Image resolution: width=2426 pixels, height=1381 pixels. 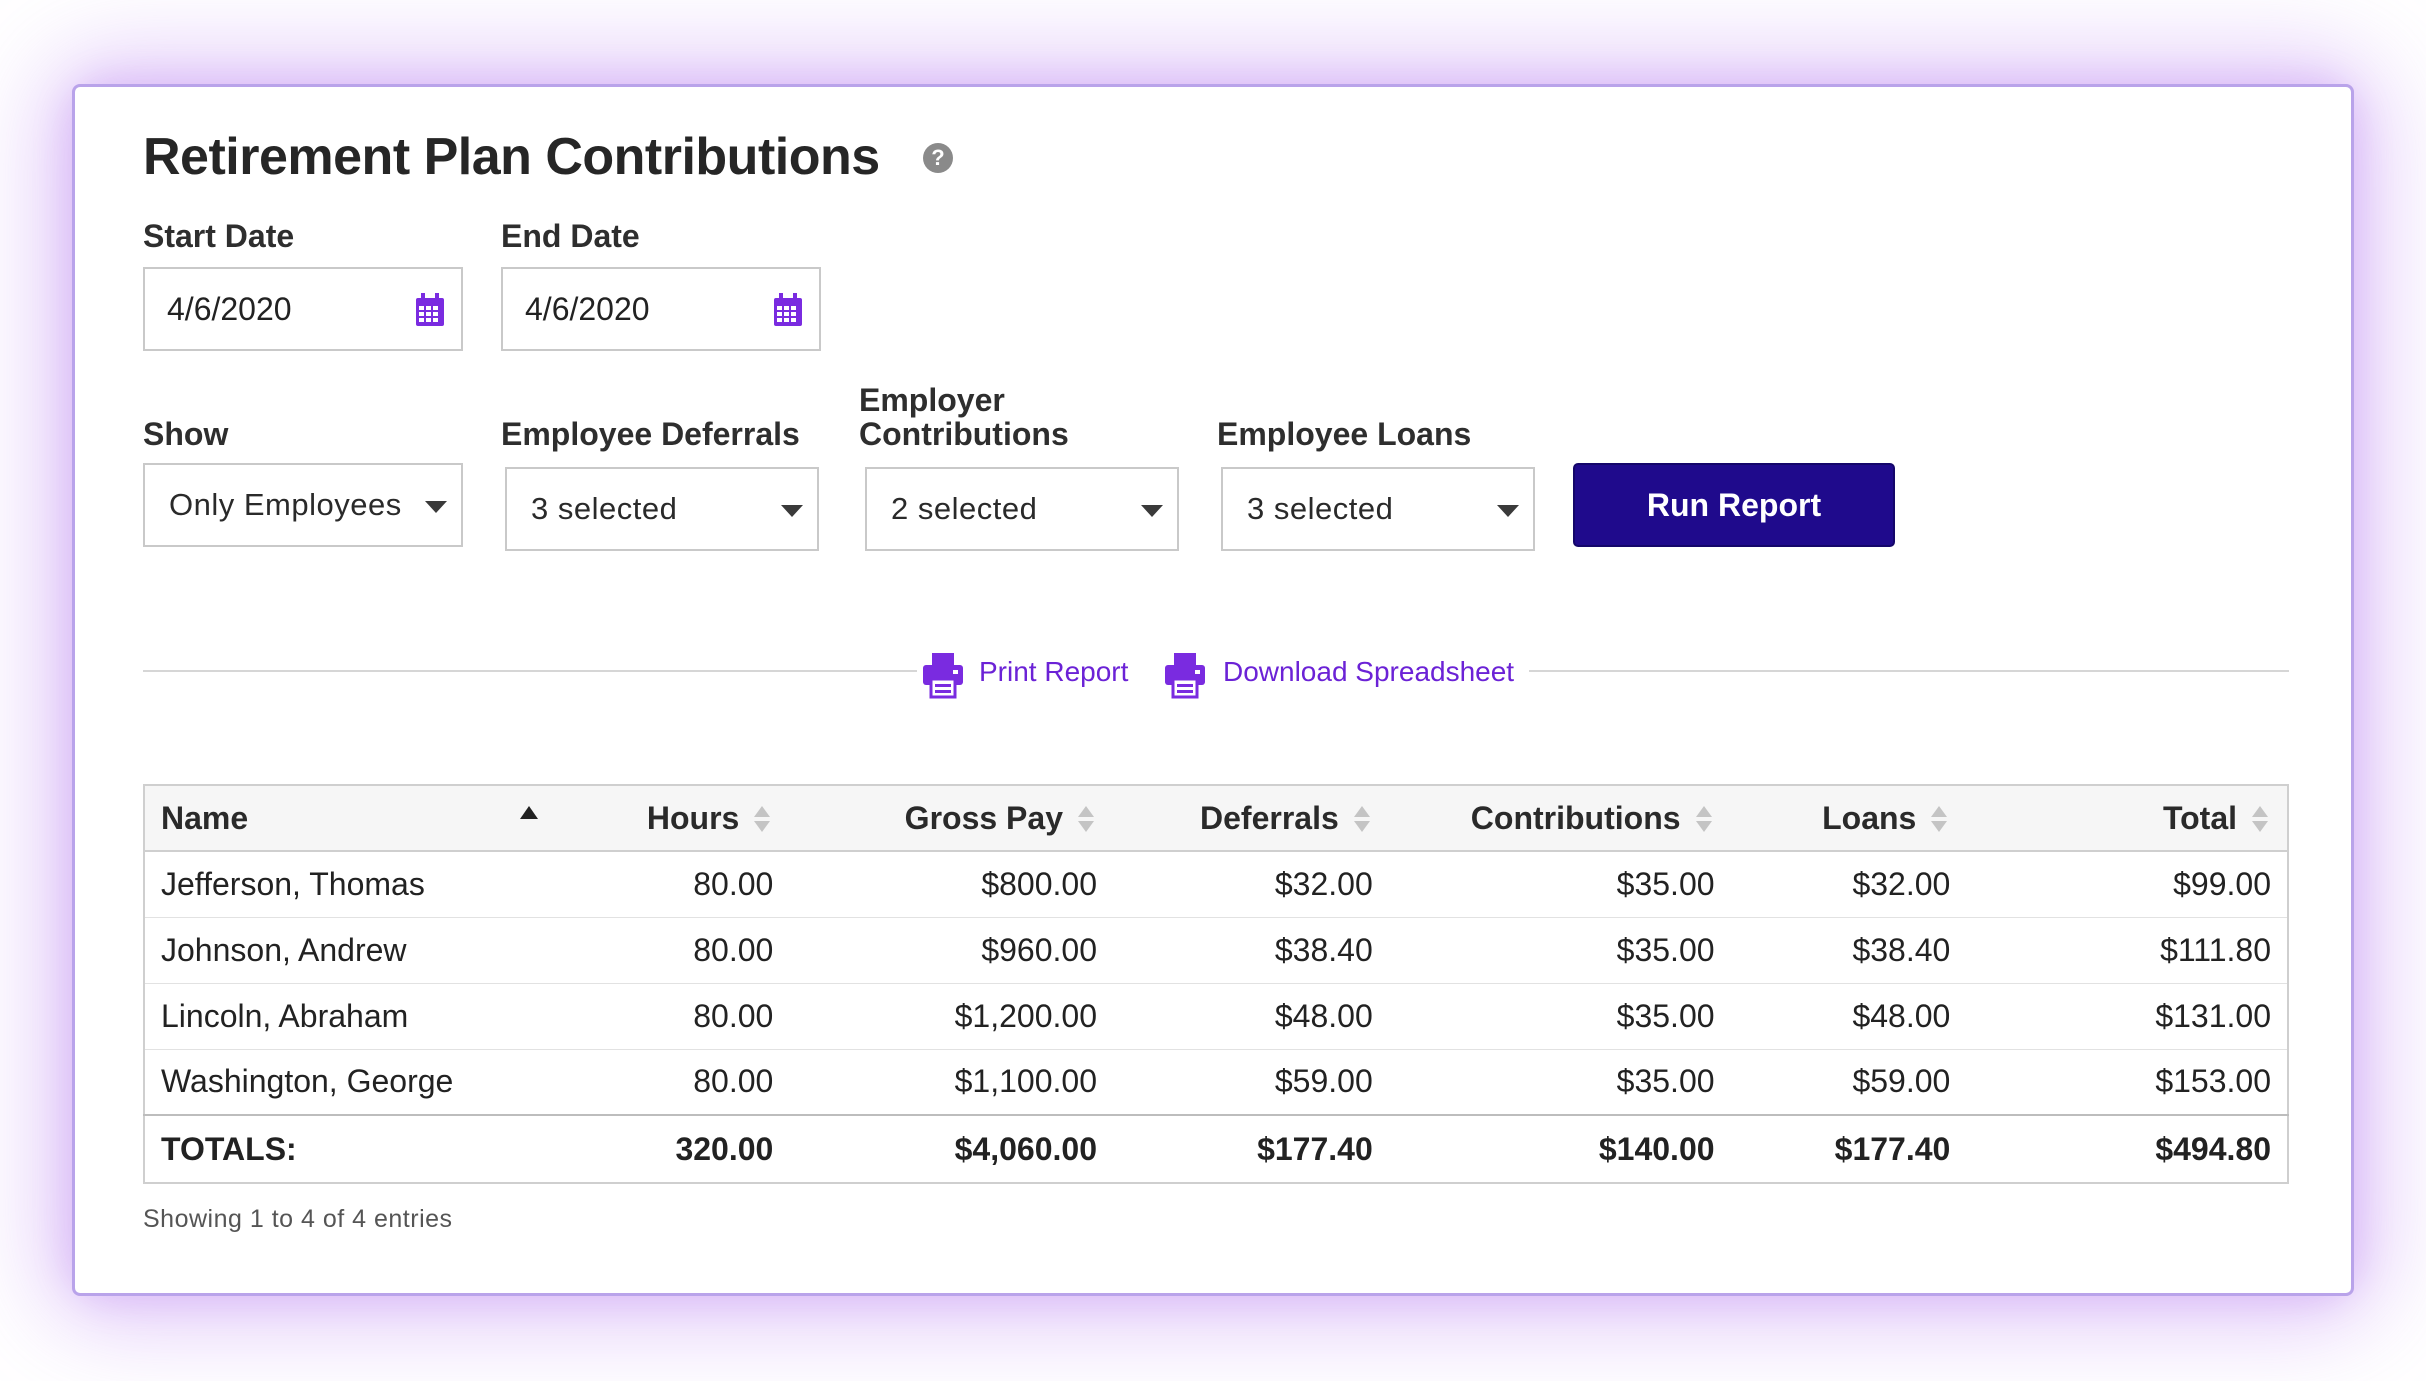 I want to click on total-deferrals: $177.40, so click(x=1250, y=1148).